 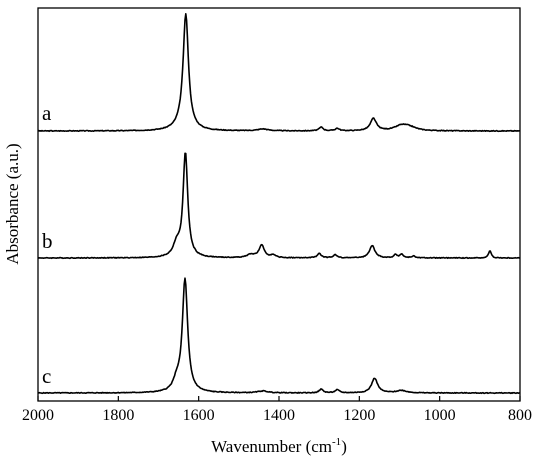 I want to click on x-tick-label: 1600, so click(x=199, y=415).